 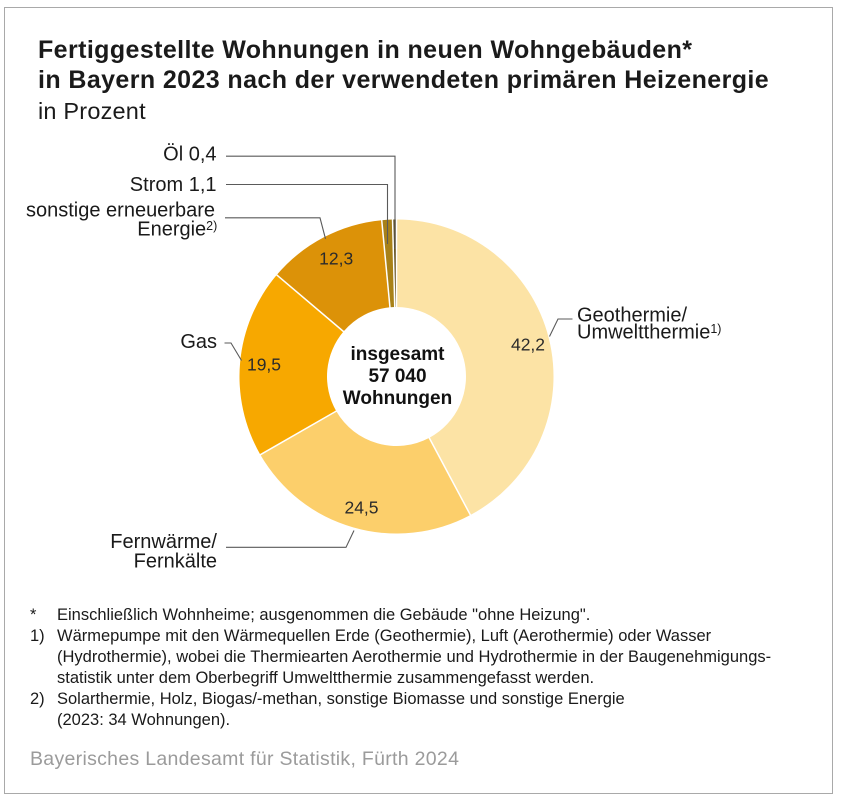 I want to click on svg-text: Gas, so click(x=198, y=342).